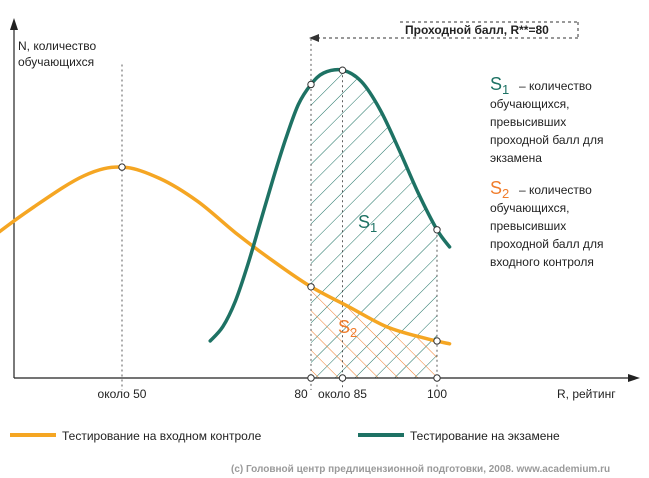 The height and width of the screenshot is (478, 649). I want to click on note-s1-line: – количество, so click(555, 86).